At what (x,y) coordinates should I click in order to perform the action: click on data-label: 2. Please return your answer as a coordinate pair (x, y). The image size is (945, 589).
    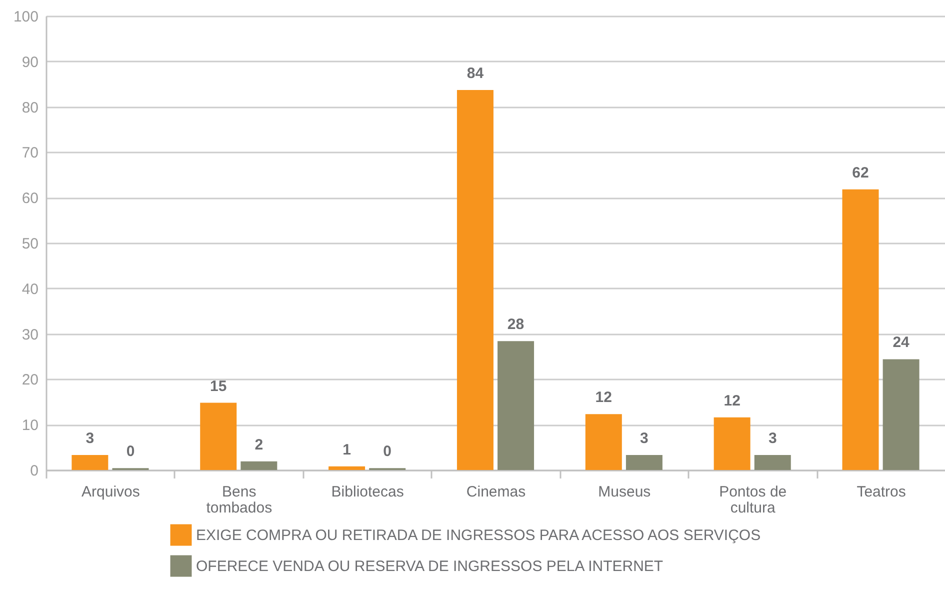
    Looking at the image, I should click on (259, 445).